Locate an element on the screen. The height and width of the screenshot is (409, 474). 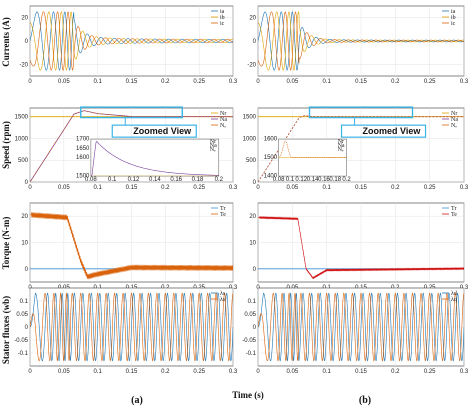
ylabel-flux: Stator fluxes (wb) is located at coordinates (6, 330).